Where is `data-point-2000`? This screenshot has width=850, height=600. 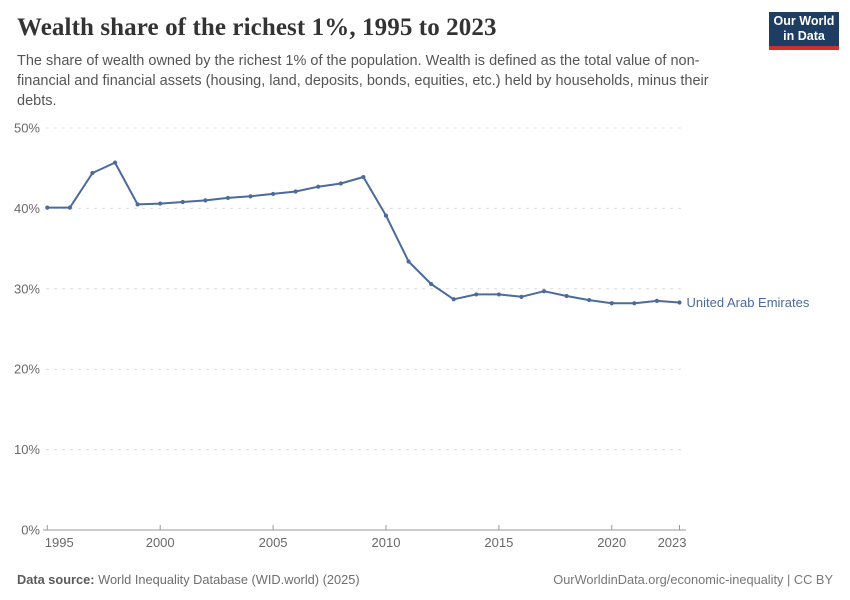 data-point-2000 is located at coordinates (160, 203).